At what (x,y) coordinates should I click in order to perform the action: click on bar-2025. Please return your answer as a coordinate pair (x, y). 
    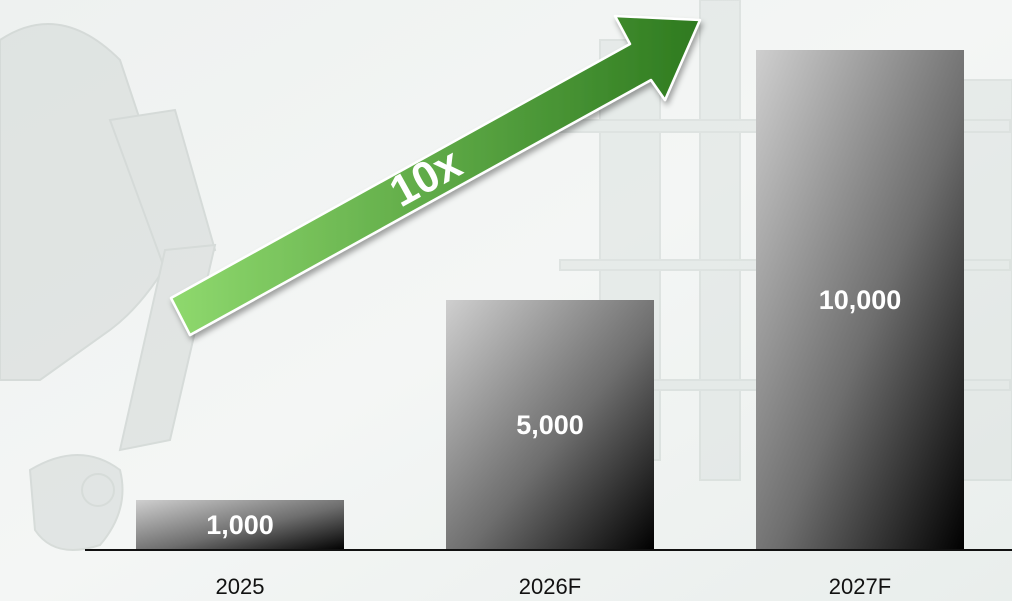
    Looking at the image, I should click on (240, 525).